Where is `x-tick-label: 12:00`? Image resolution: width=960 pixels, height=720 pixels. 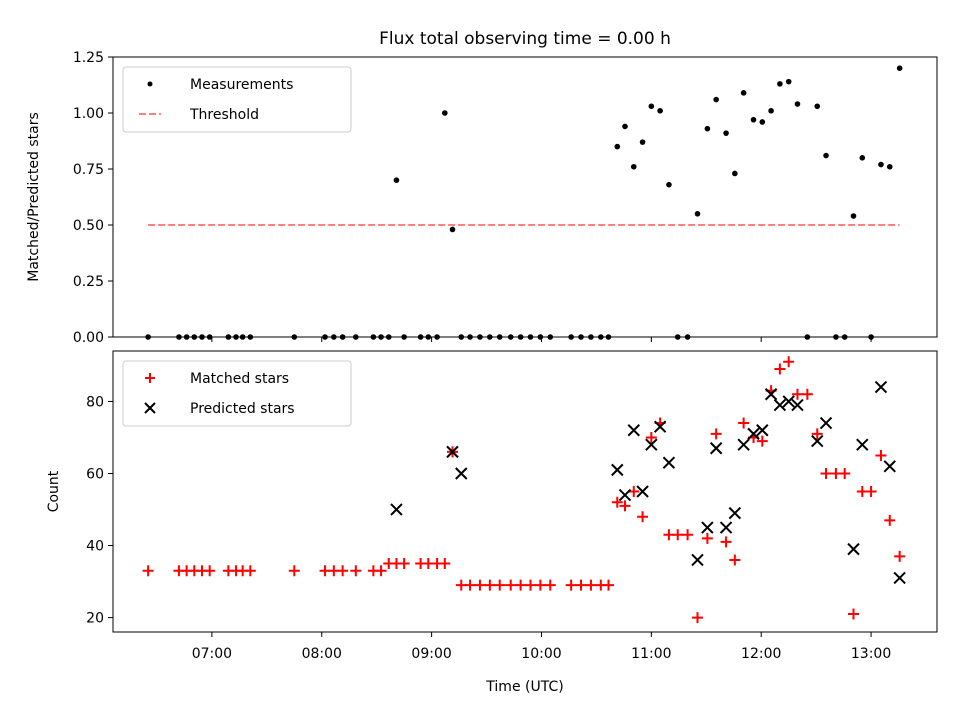
x-tick-label: 12:00 is located at coordinates (761, 654).